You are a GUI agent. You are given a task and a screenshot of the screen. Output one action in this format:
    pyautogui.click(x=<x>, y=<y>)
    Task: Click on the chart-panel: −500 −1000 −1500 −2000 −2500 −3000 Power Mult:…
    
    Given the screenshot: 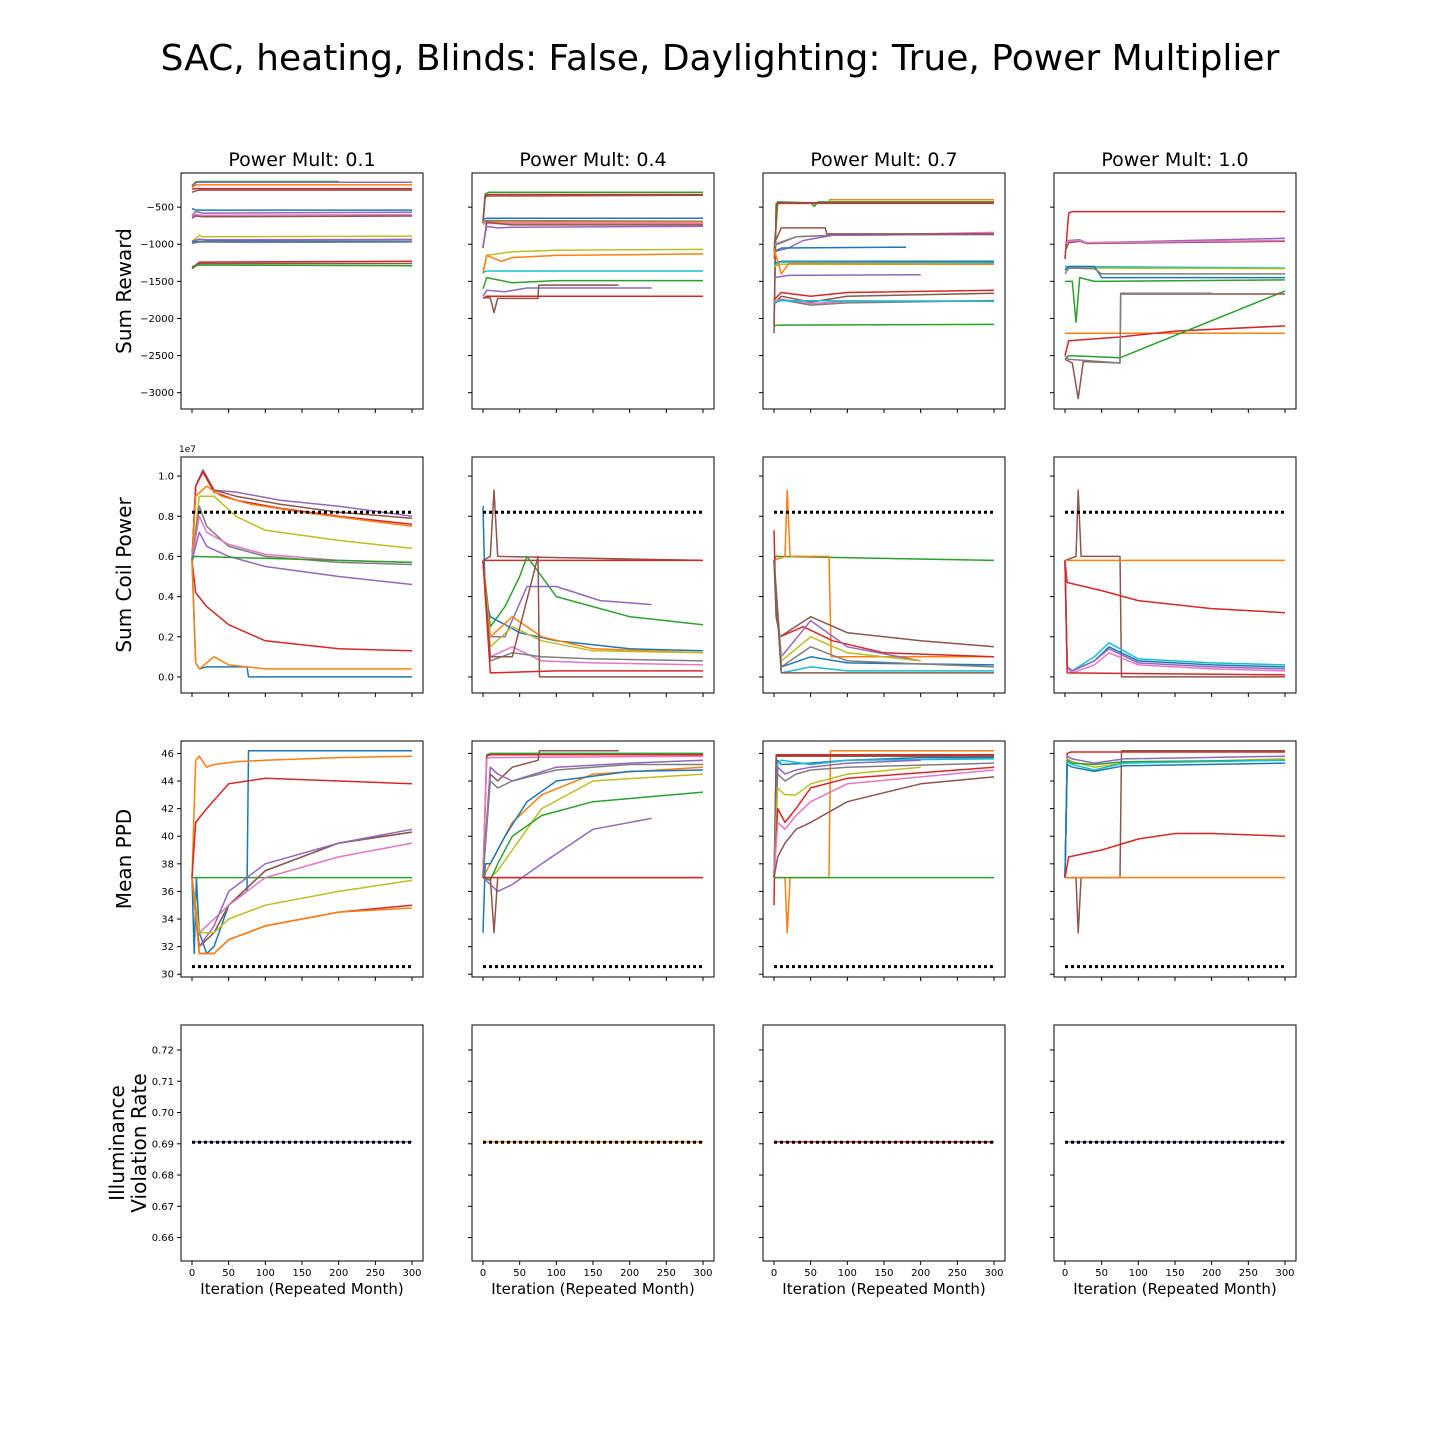 What is the action you would take?
    pyautogui.click(x=282, y=281)
    